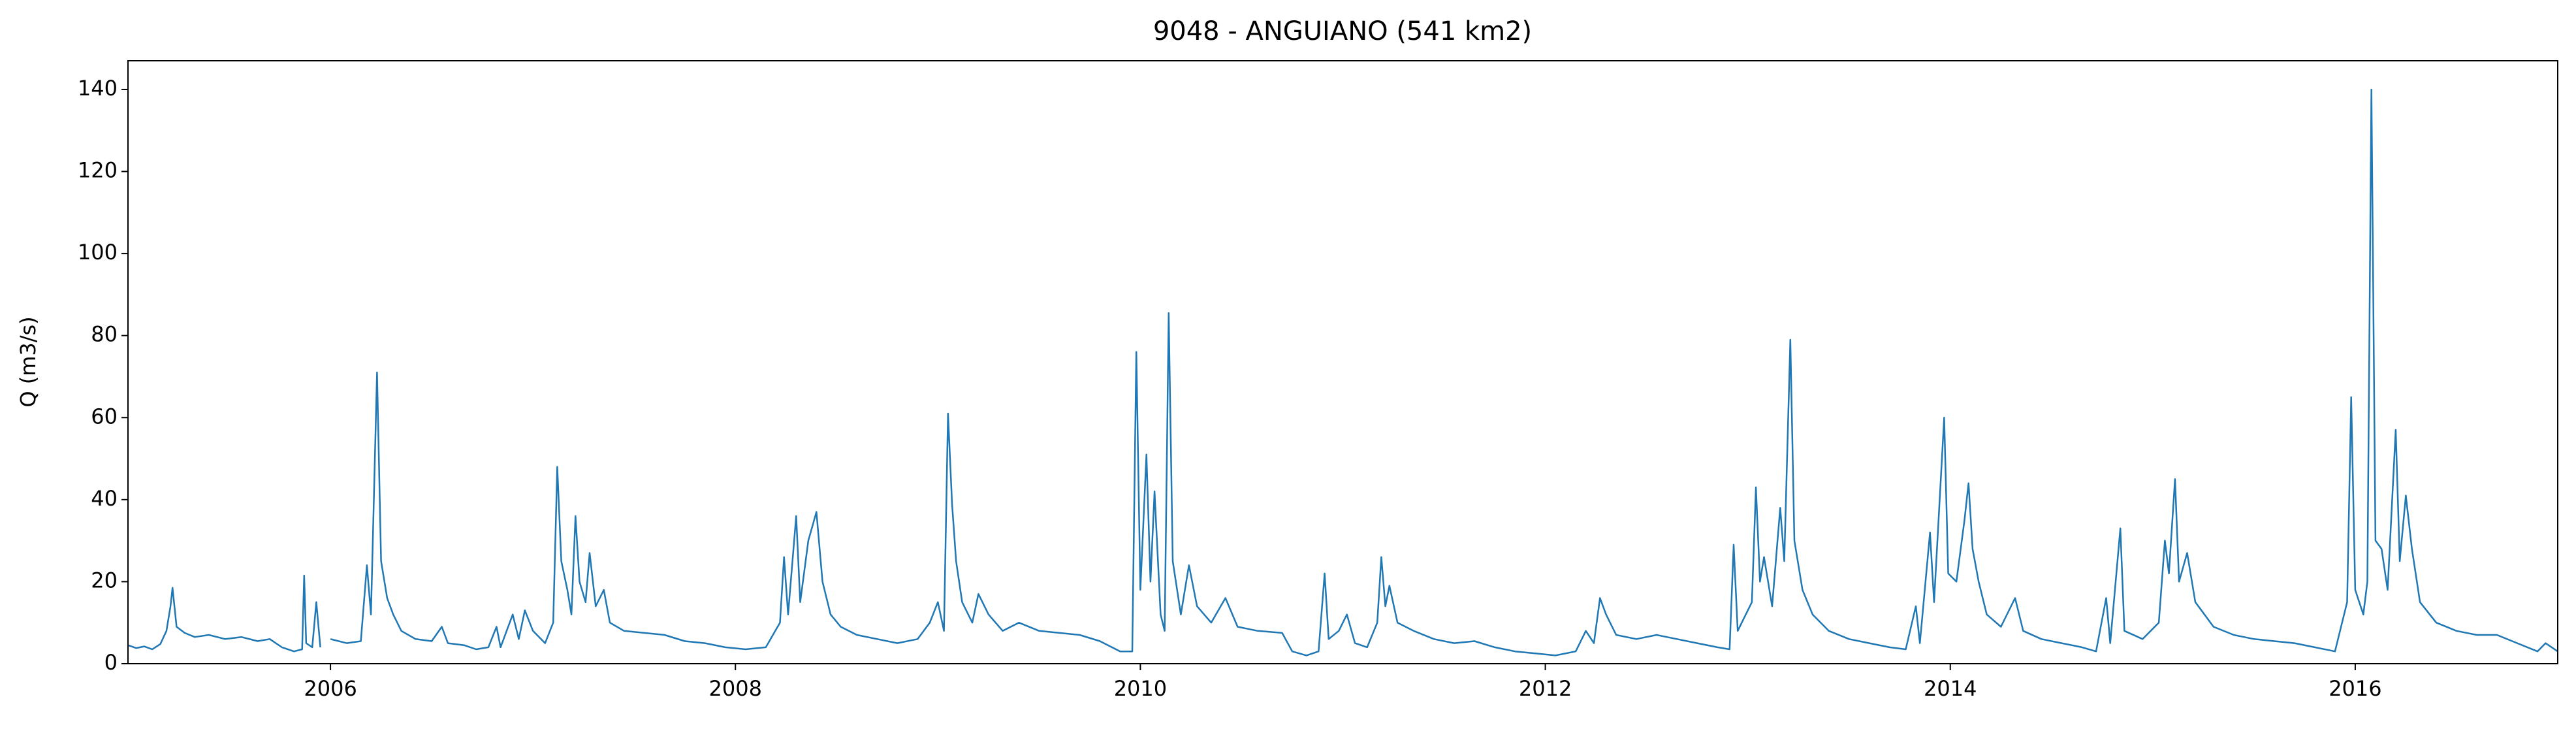 The height and width of the screenshot is (729, 2576). What do you see at coordinates (104, 498) in the screenshot?
I see `y-tick-label: 40` at bounding box center [104, 498].